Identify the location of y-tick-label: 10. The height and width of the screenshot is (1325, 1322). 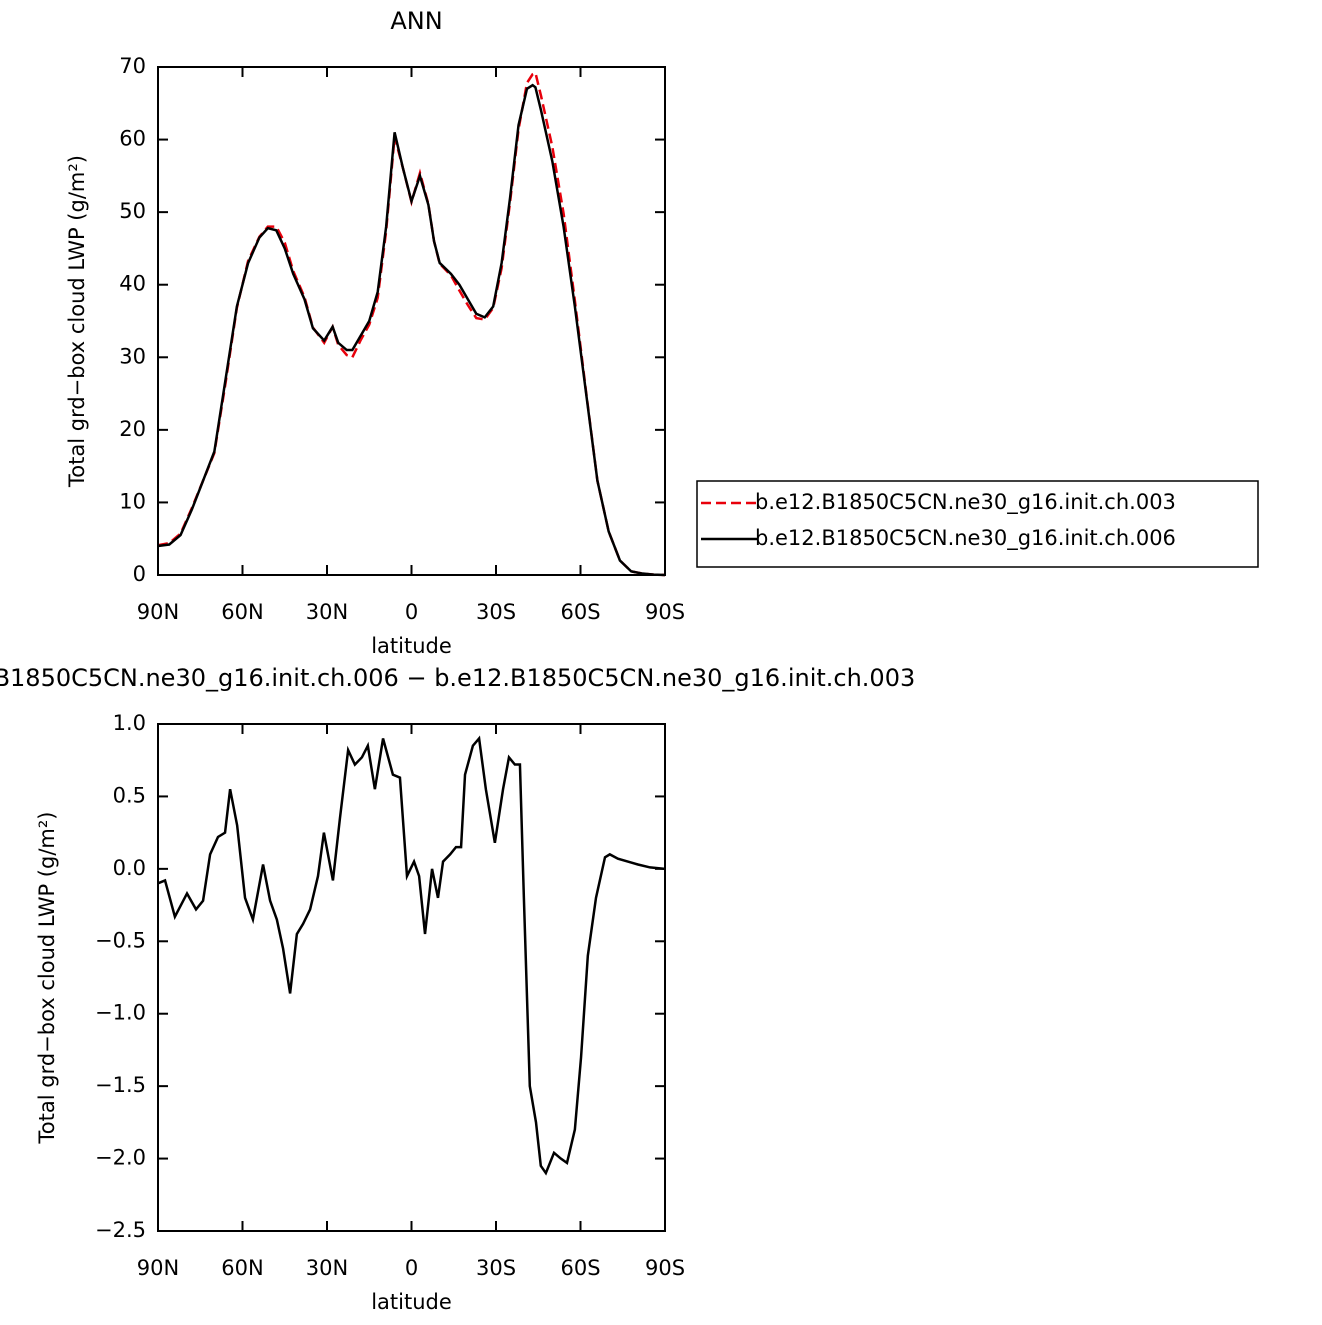
(132, 501).